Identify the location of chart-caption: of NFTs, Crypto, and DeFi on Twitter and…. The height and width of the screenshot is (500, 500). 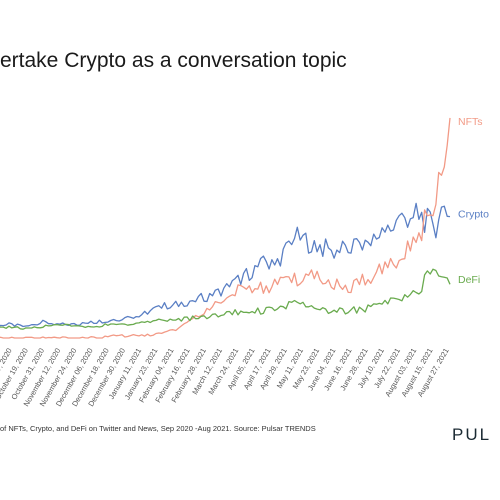
(158, 428).